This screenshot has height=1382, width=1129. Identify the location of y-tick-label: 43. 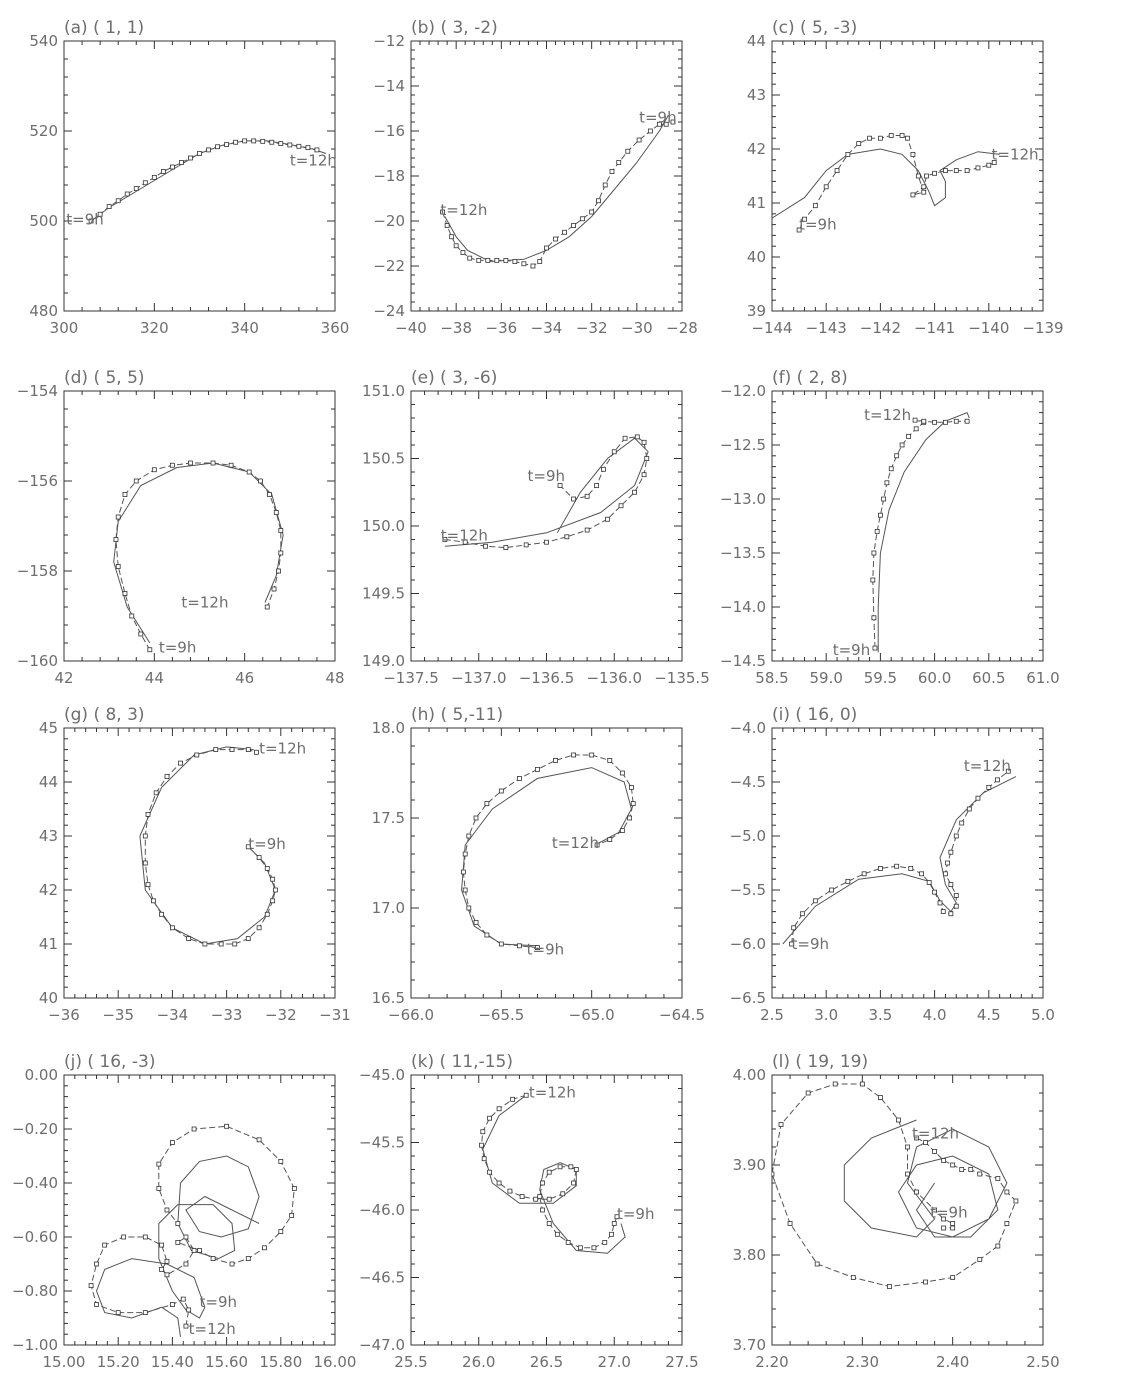
(48, 836).